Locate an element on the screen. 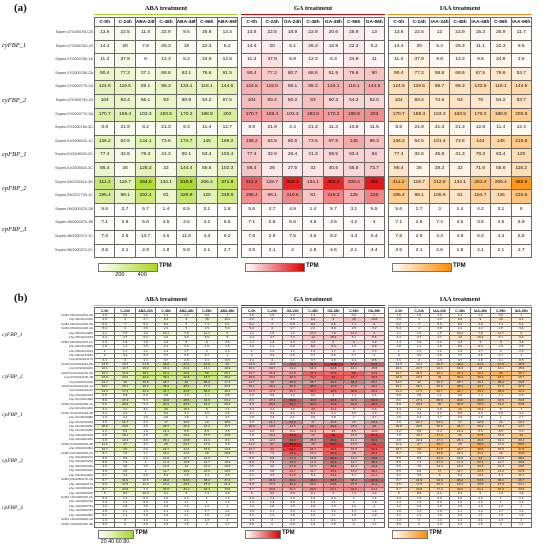 The height and width of the screenshot is (551, 550). expression-cell: 311.2 is located at coordinates (104, 183).